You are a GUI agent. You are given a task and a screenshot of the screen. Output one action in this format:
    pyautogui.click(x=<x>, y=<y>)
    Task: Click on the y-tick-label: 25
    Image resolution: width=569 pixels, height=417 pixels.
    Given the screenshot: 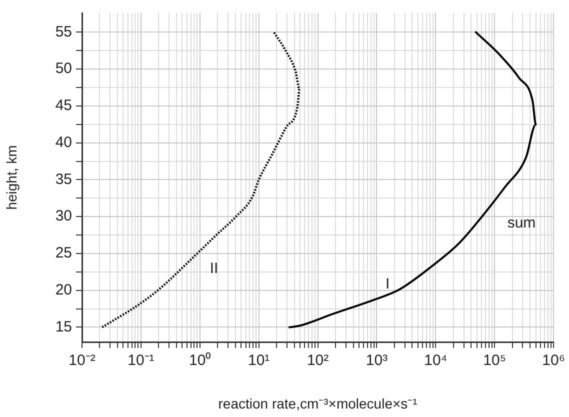 What is the action you would take?
    pyautogui.click(x=63, y=253)
    